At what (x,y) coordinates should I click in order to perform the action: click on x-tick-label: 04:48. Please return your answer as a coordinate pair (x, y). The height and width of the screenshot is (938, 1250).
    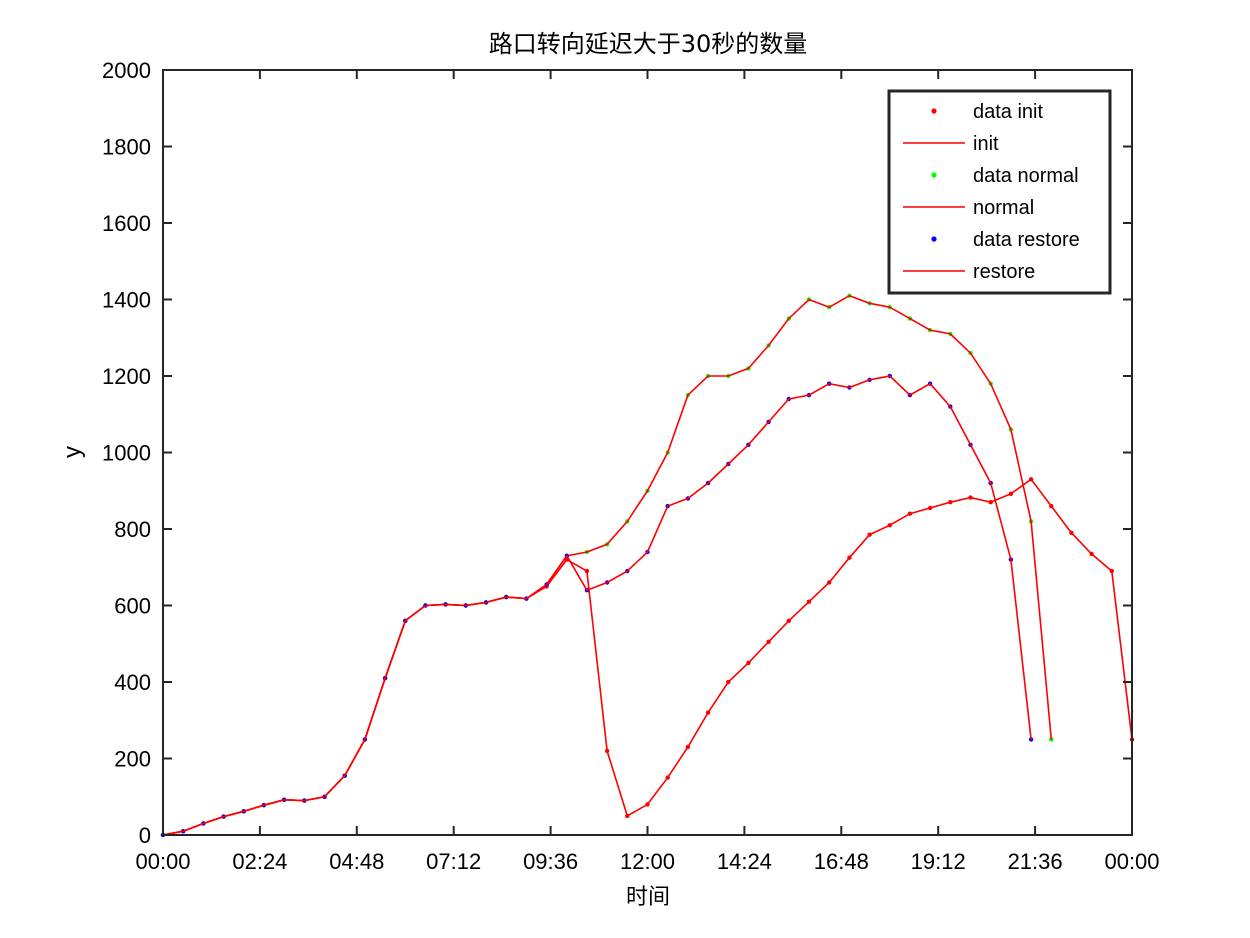
    Looking at the image, I should click on (356, 861).